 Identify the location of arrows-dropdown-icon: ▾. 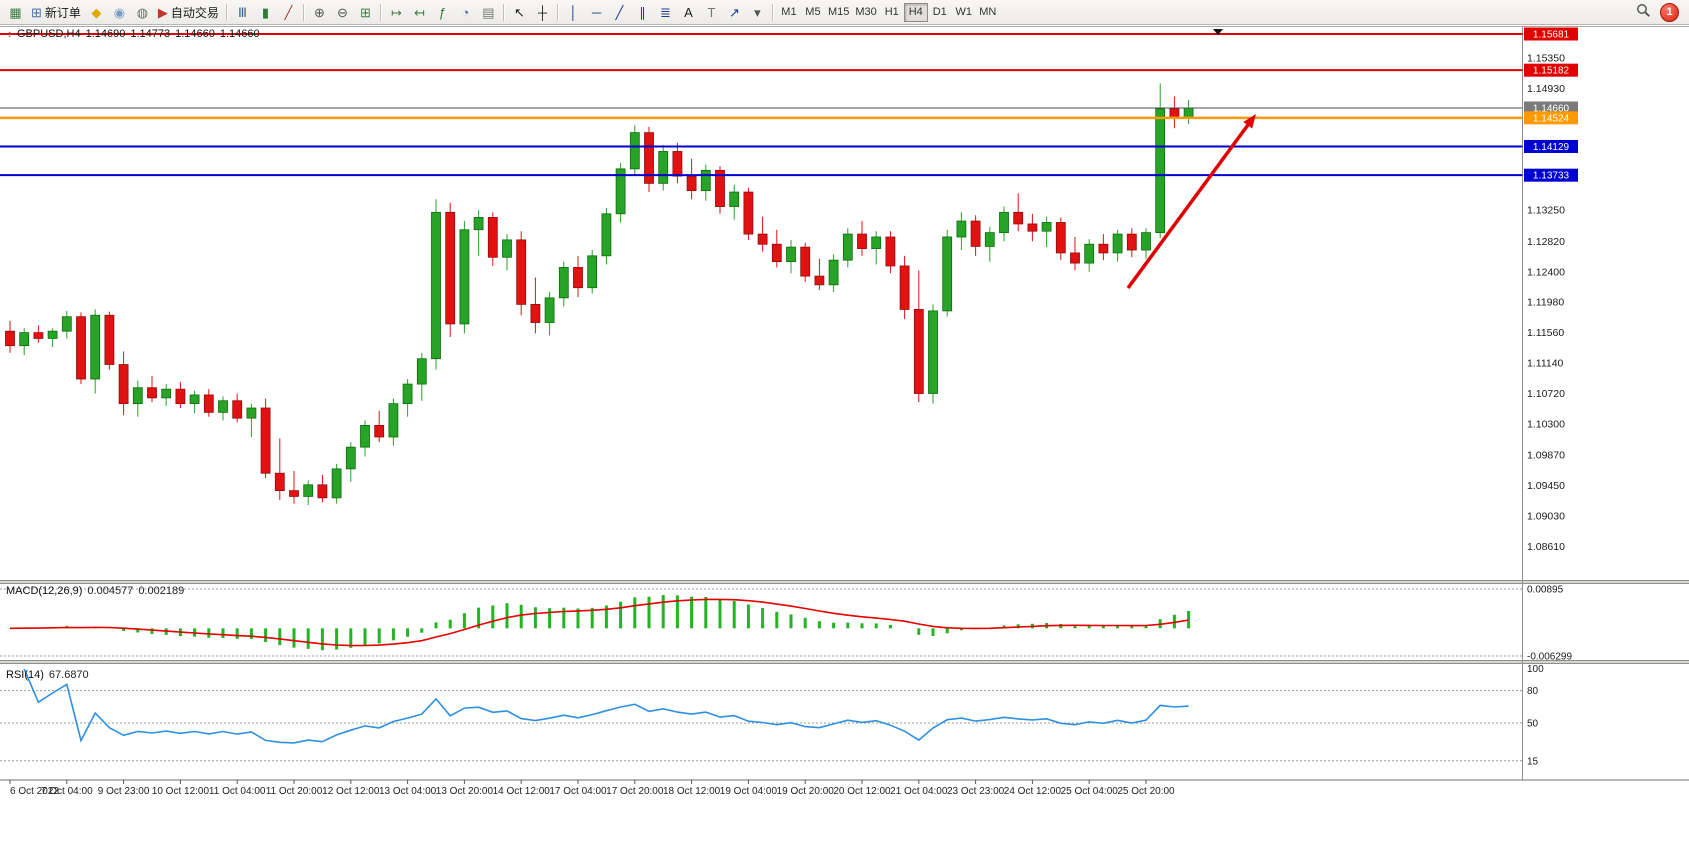
(757, 12).